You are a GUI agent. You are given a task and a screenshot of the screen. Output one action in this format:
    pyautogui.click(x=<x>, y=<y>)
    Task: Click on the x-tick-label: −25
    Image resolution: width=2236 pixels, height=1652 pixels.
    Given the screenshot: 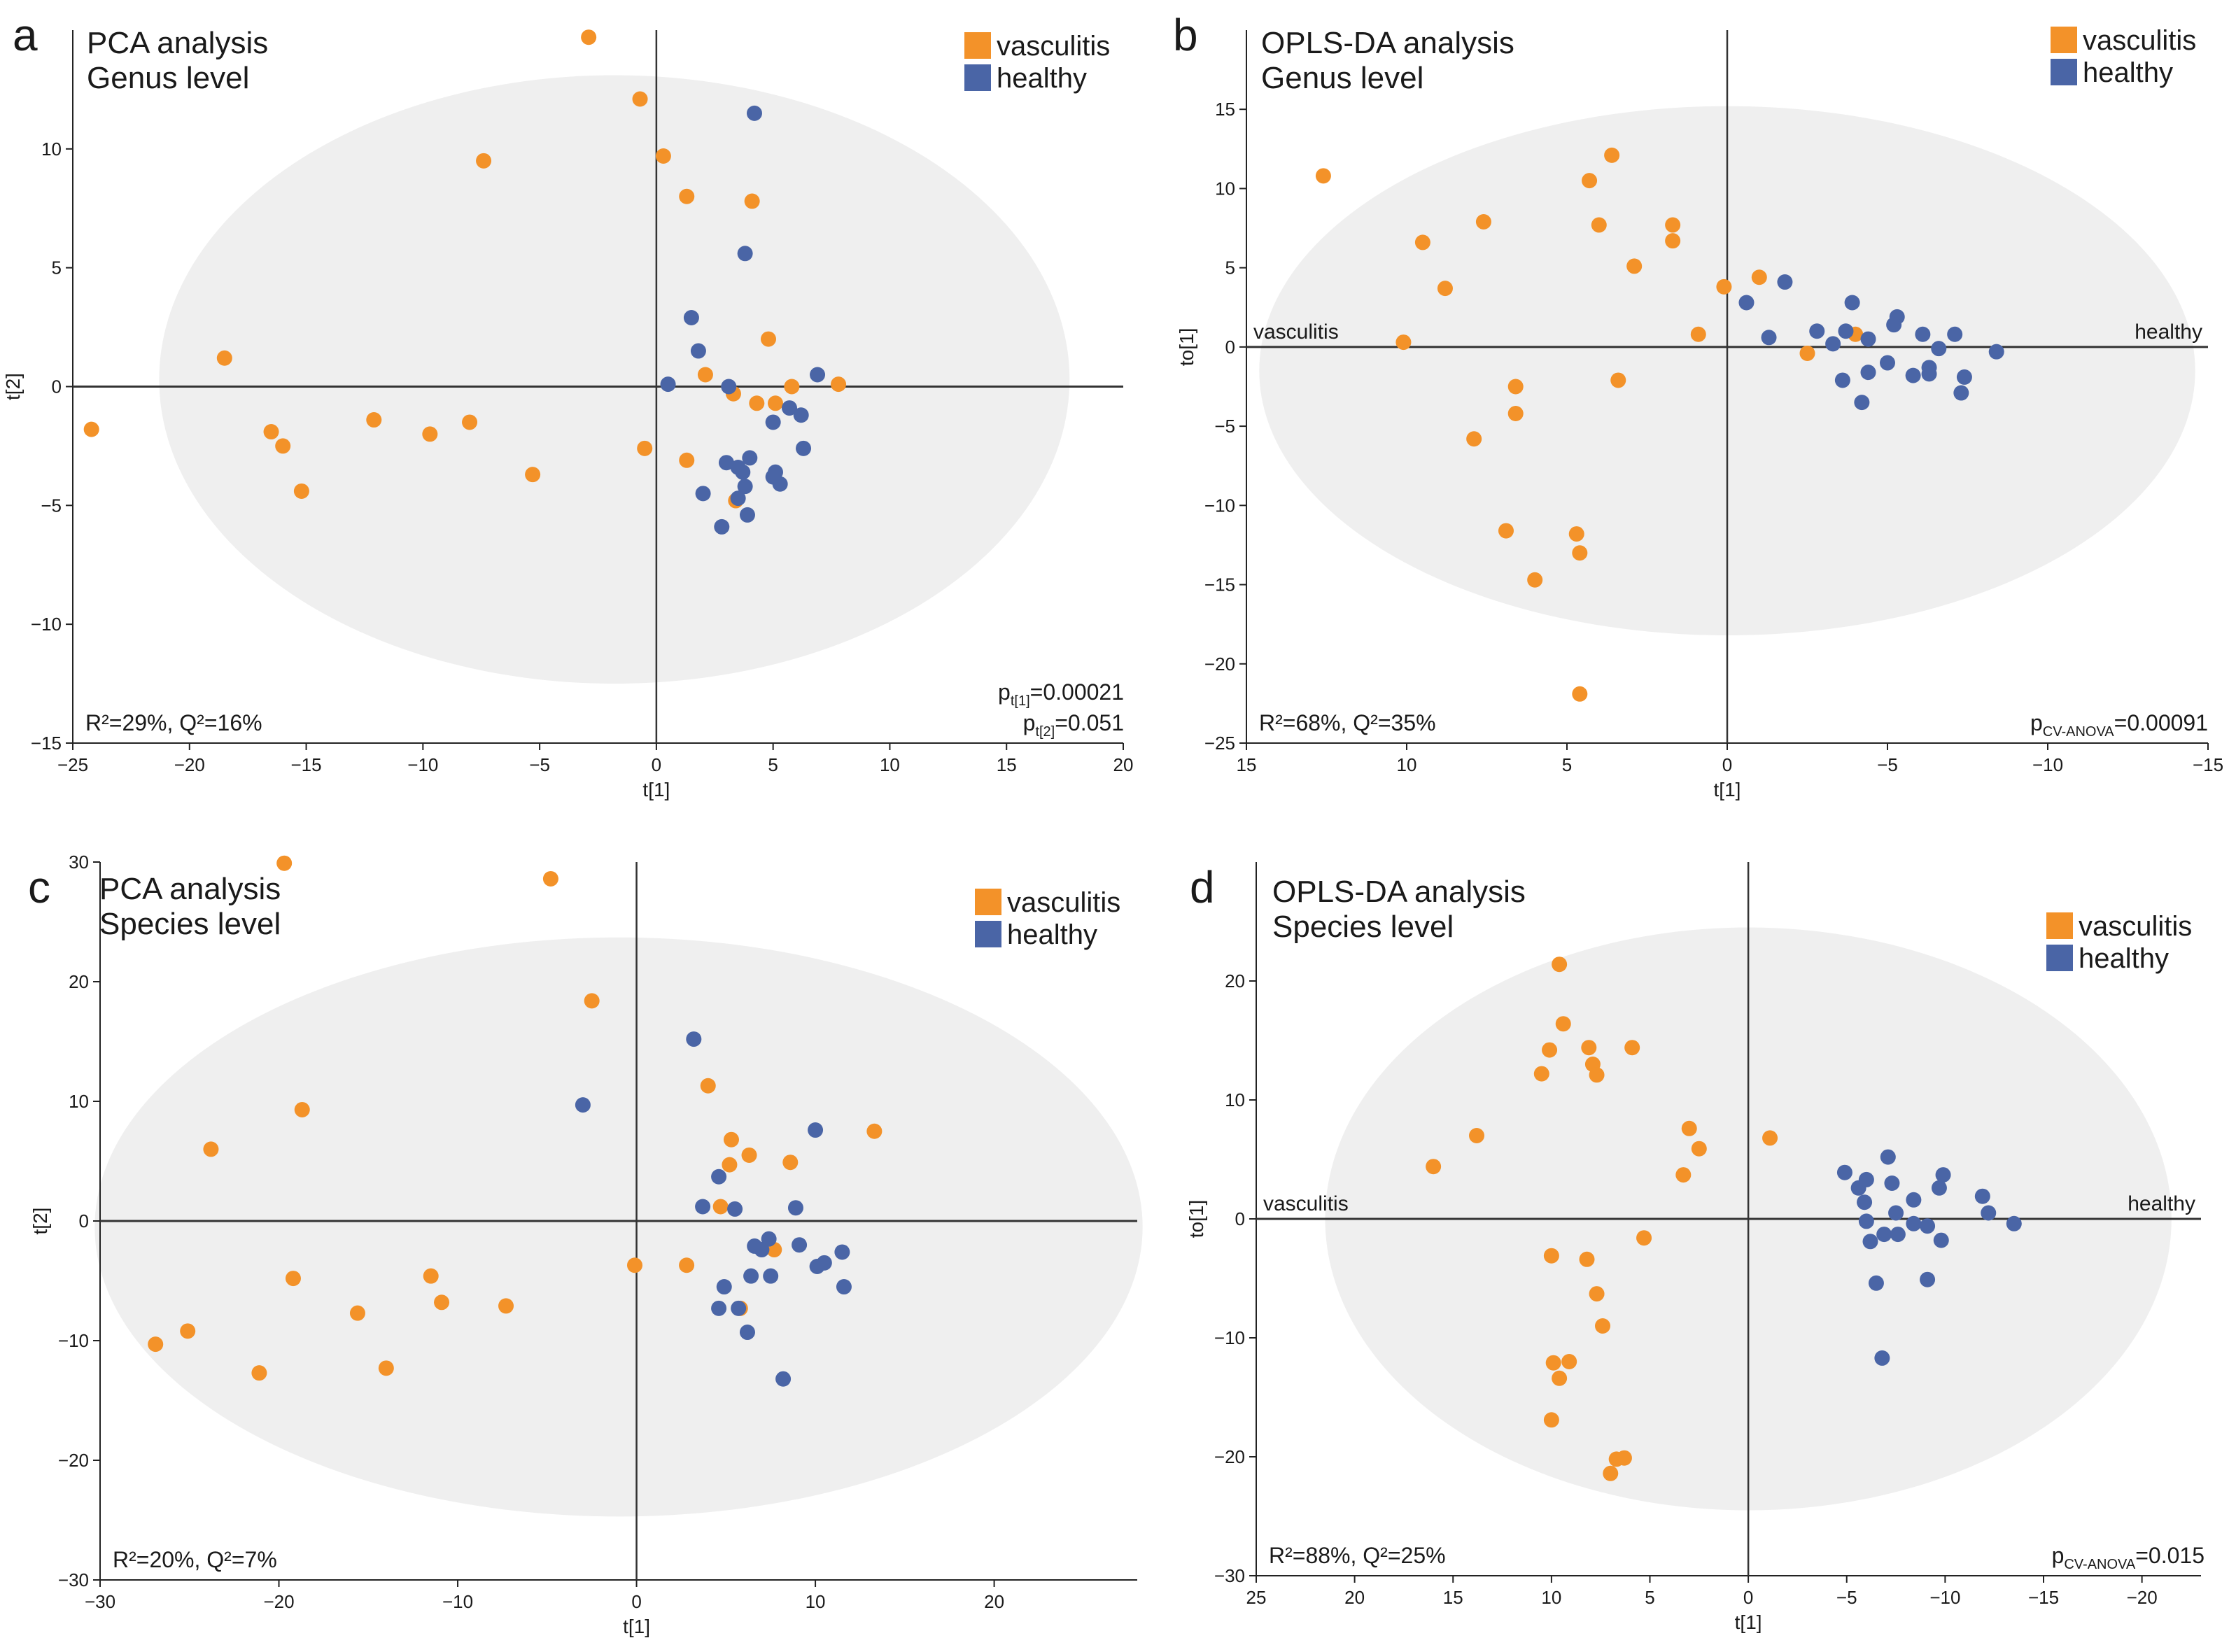 What is the action you would take?
    pyautogui.click(x=72, y=764)
    